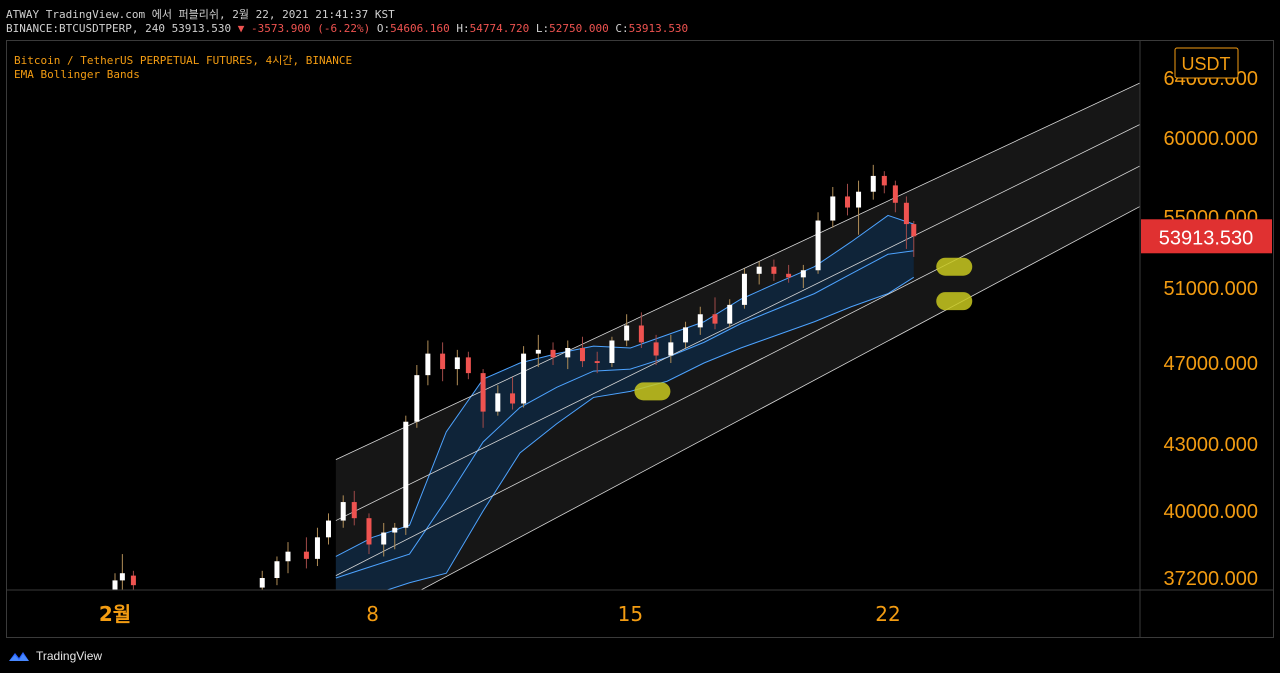 The height and width of the screenshot is (673, 1280). I want to click on currency-badge-label: USDT, so click(1206, 64).